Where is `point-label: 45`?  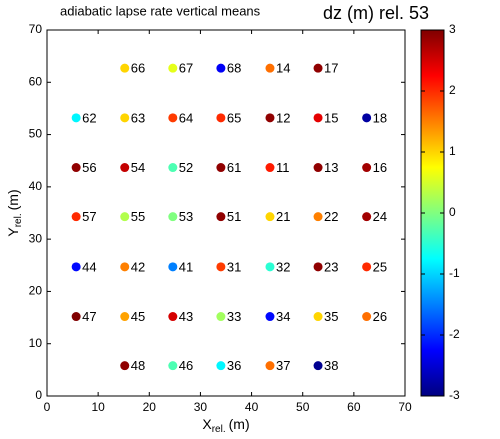
point-label: 45 is located at coordinates (138, 316).